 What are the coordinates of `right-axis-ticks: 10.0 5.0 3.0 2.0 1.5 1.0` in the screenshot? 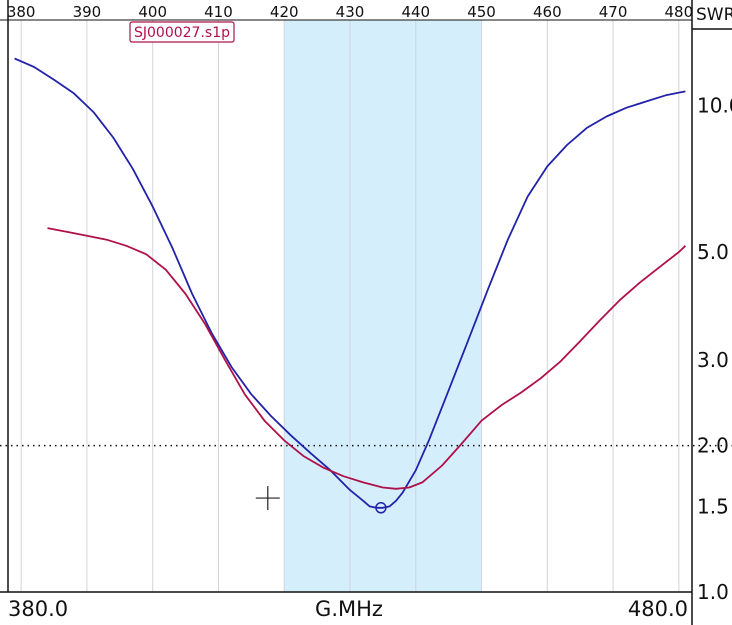 It's located at (714, 349).